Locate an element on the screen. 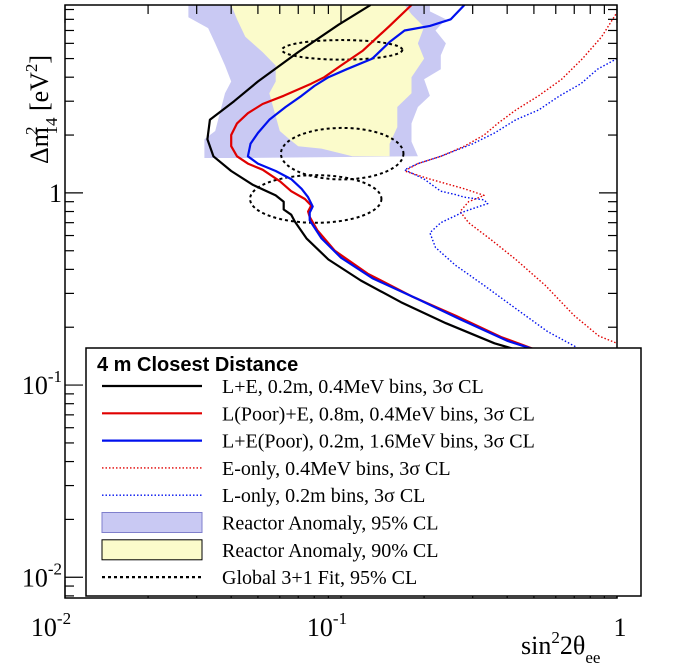 The width and height of the screenshot is (696, 672). x-tick-label: 1 is located at coordinates (620, 627).